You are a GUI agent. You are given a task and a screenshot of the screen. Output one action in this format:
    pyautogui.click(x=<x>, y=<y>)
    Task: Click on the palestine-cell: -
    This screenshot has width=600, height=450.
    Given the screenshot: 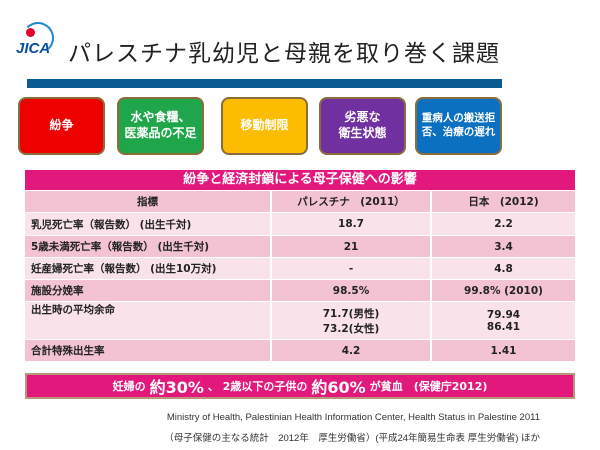 What is the action you would take?
    pyautogui.click(x=350, y=268)
    